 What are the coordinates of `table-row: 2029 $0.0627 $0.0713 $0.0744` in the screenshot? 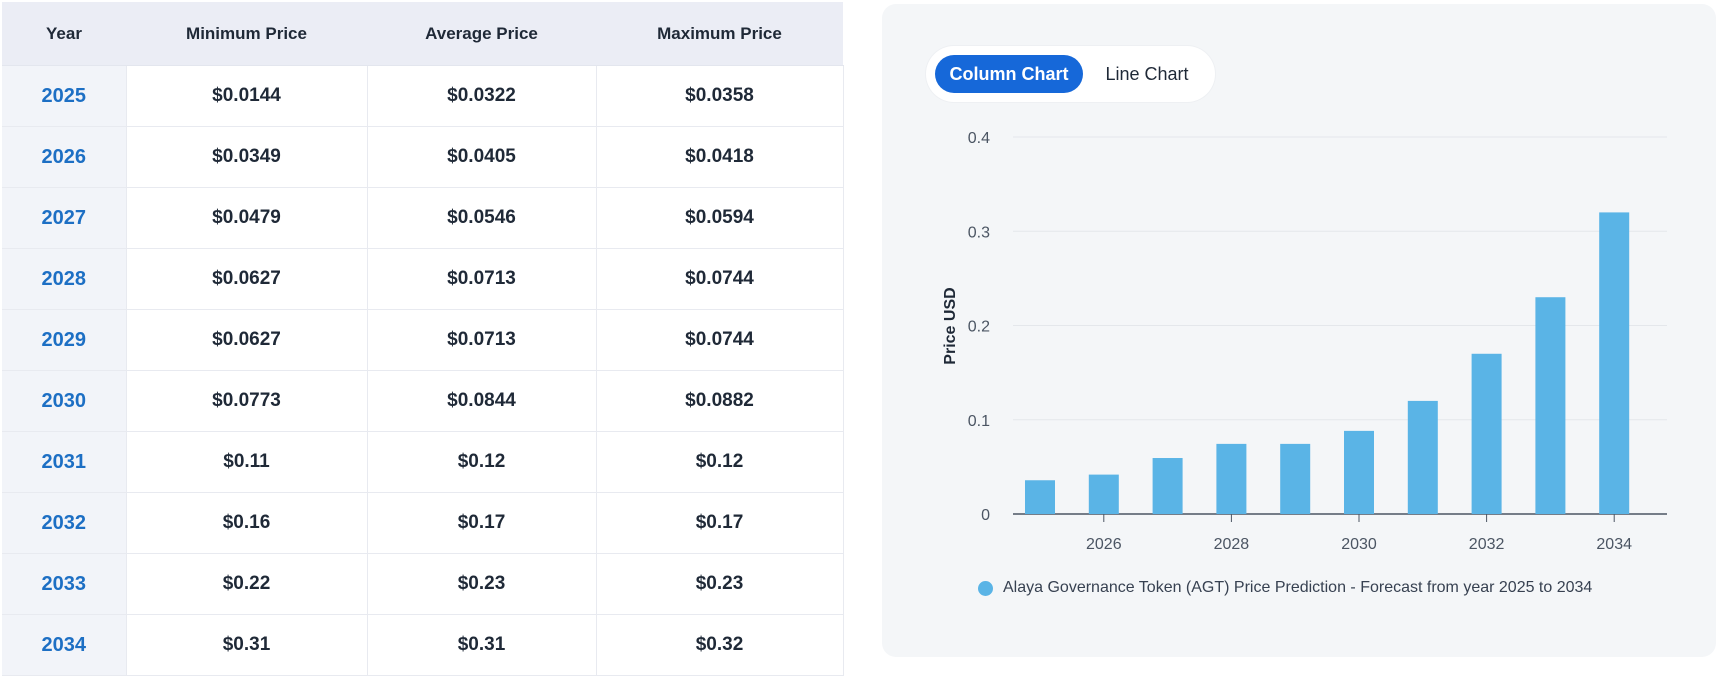 It's located at (423, 340).